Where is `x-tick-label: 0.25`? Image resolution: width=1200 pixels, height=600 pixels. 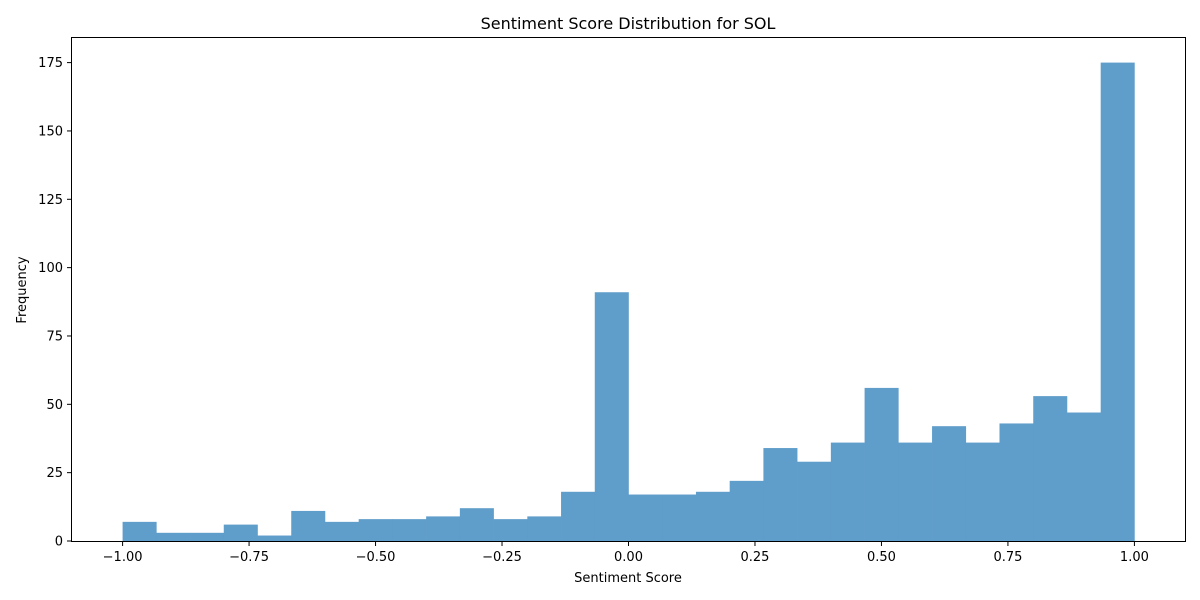
x-tick-label: 0.25 is located at coordinates (755, 557).